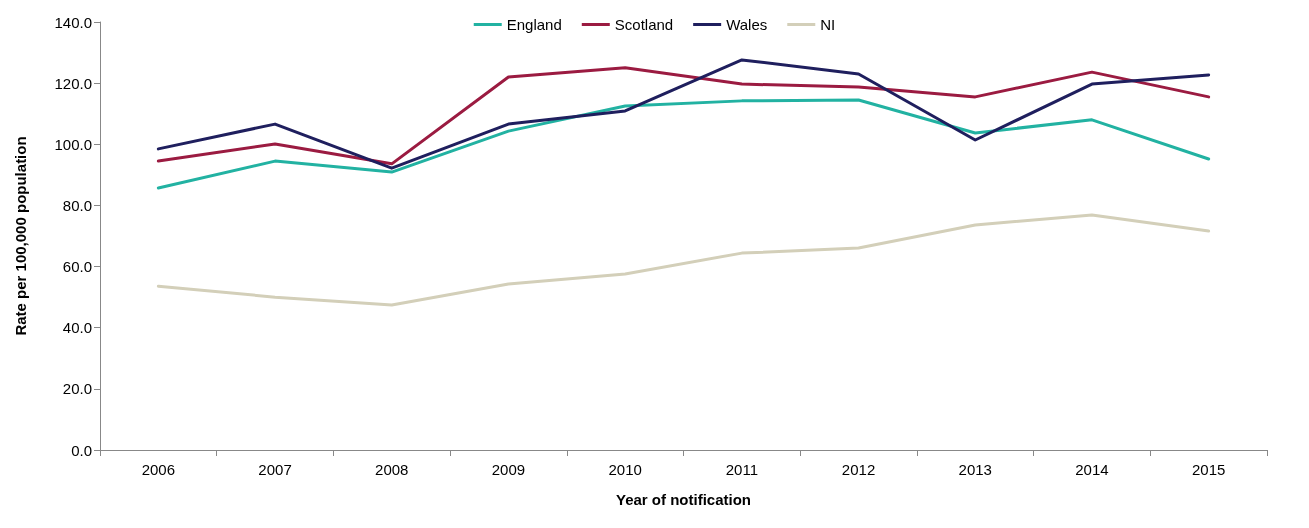  What do you see at coordinates (20, 236) in the screenshot?
I see `y-axis-title: Rate per 100,000 population` at bounding box center [20, 236].